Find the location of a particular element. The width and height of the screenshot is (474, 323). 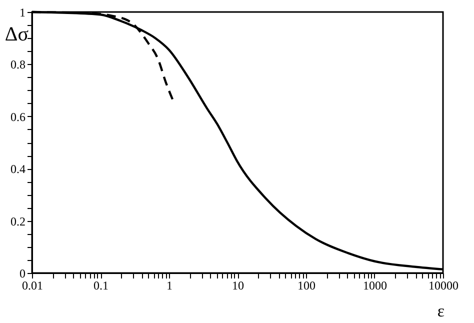

x-tick-label: 100 is located at coordinates (307, 285).